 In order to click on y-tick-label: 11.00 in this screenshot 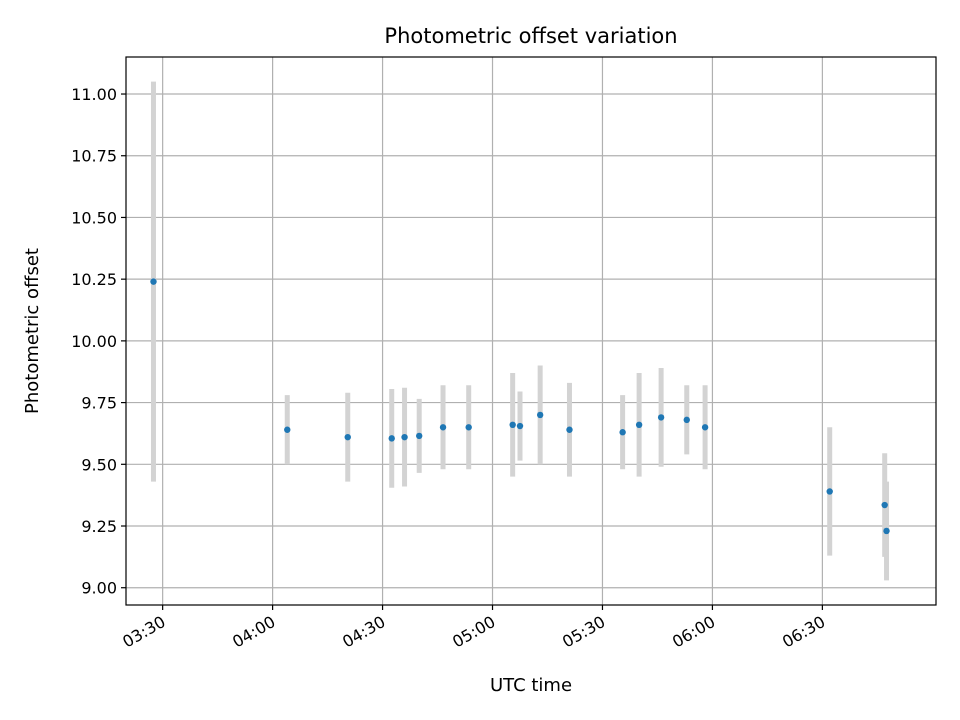, I will do `click(94, 94)`.